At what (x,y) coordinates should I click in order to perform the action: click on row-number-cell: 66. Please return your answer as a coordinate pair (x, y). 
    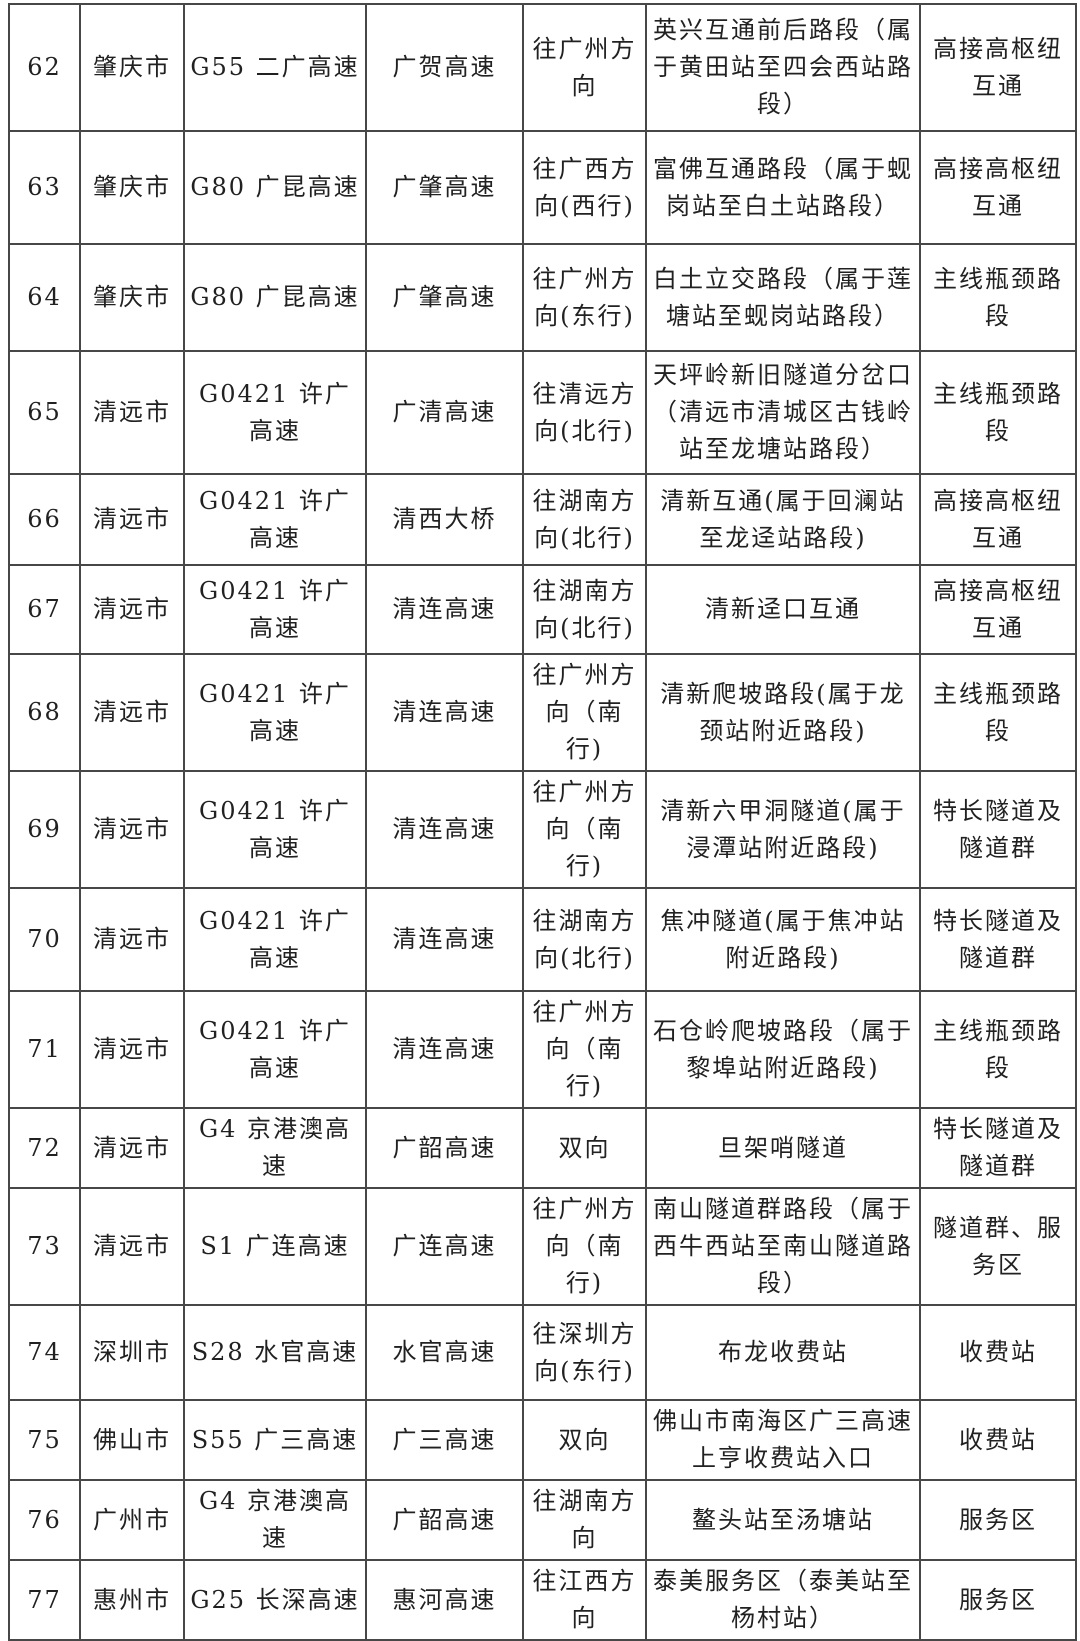
    Looking at the image, I should click on (44, 519).